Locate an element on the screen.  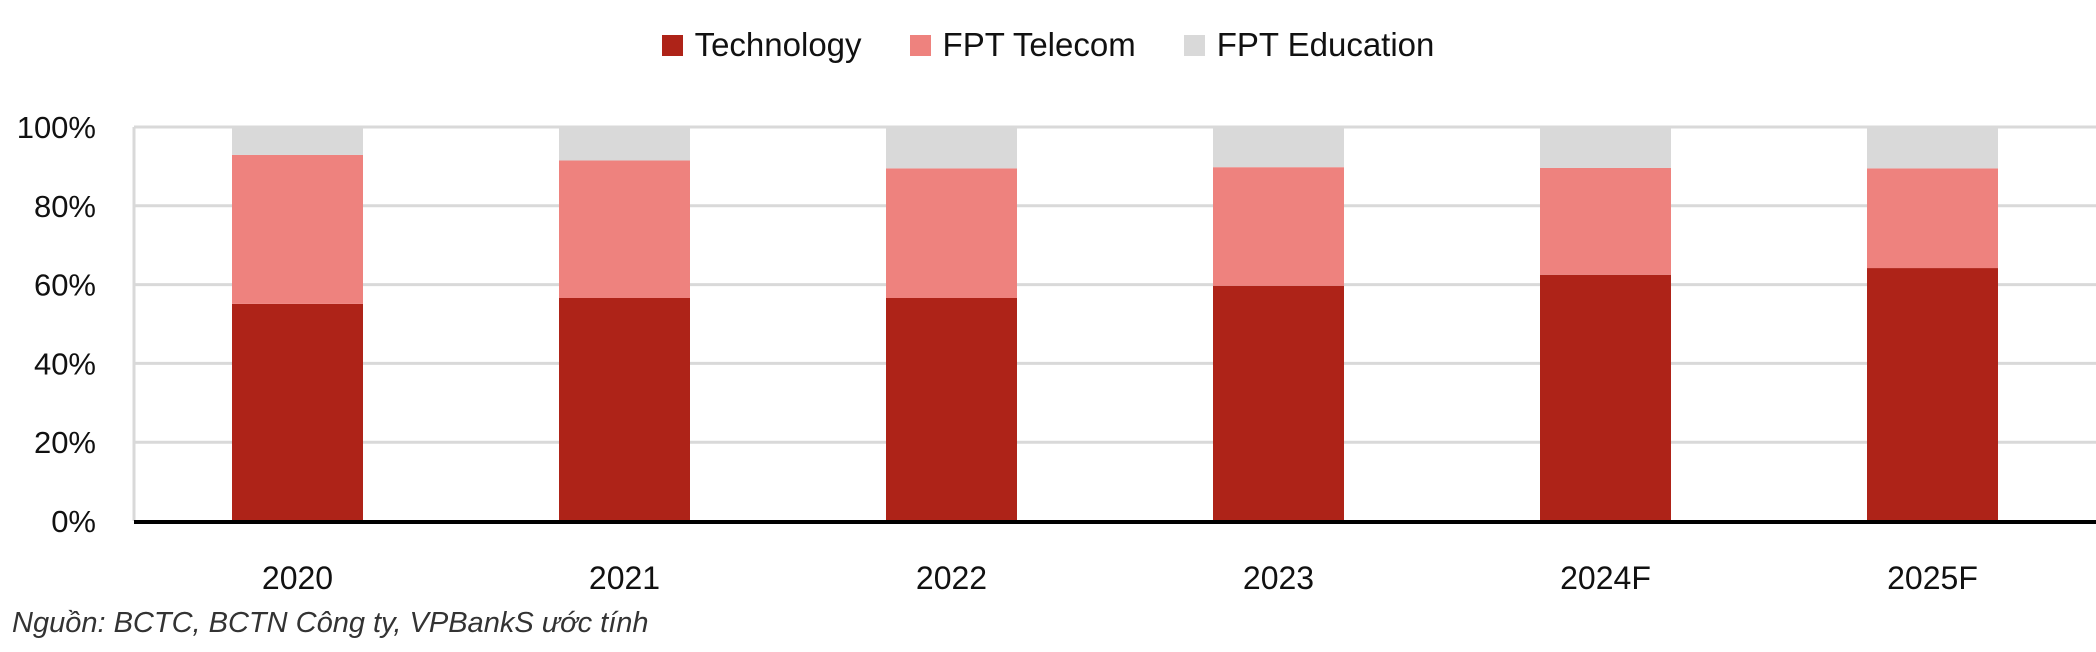
x-tick-label: 2024F is located at coordinates (1605, 578).